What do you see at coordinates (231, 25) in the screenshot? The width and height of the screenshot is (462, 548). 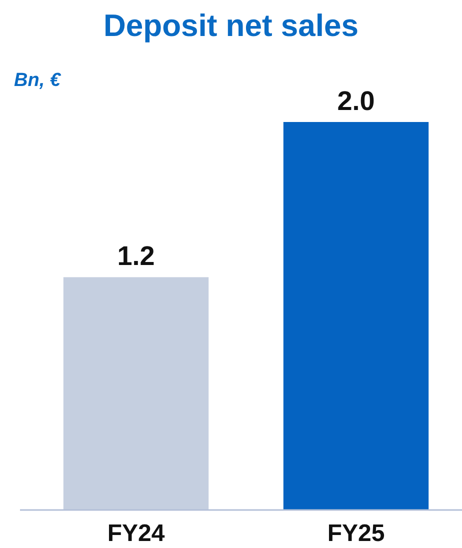 I see `chart-title: Deposit net sales` at bounding box center [231, 25].